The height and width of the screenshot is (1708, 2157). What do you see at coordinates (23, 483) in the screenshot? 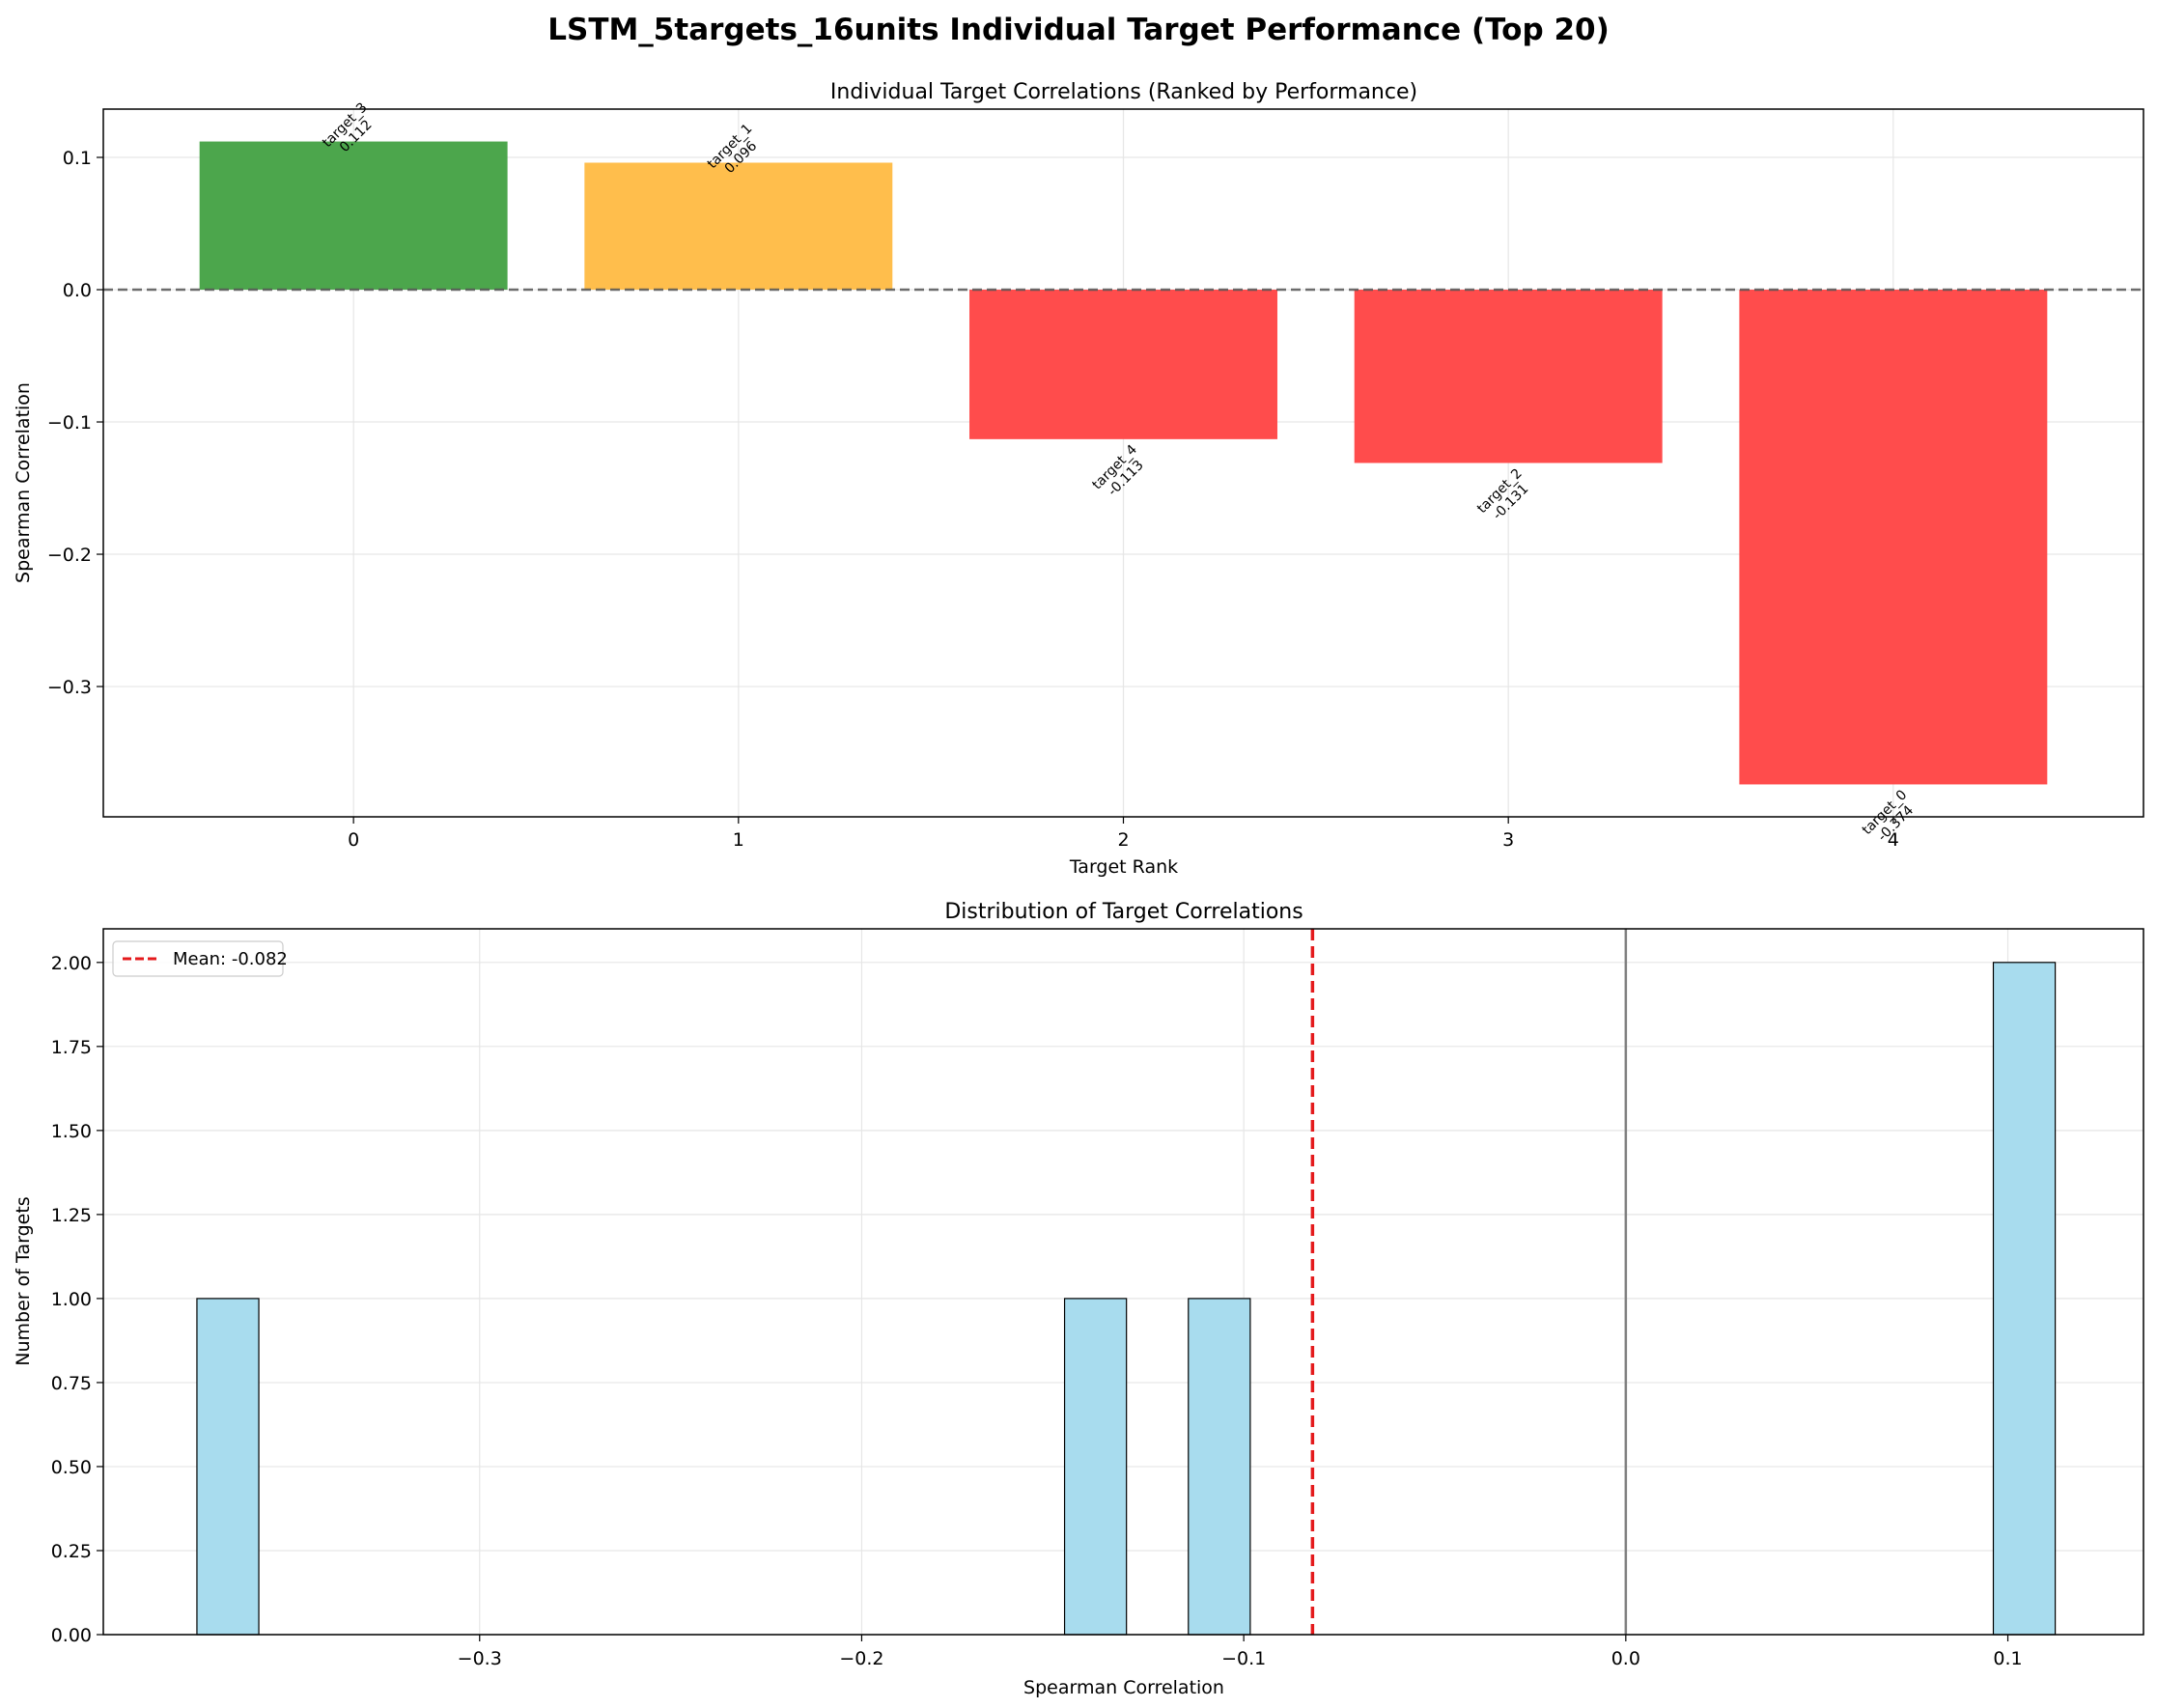
I see `bar-chart-ylabel: Spearman Correlation` at bounding box center [23, 483].